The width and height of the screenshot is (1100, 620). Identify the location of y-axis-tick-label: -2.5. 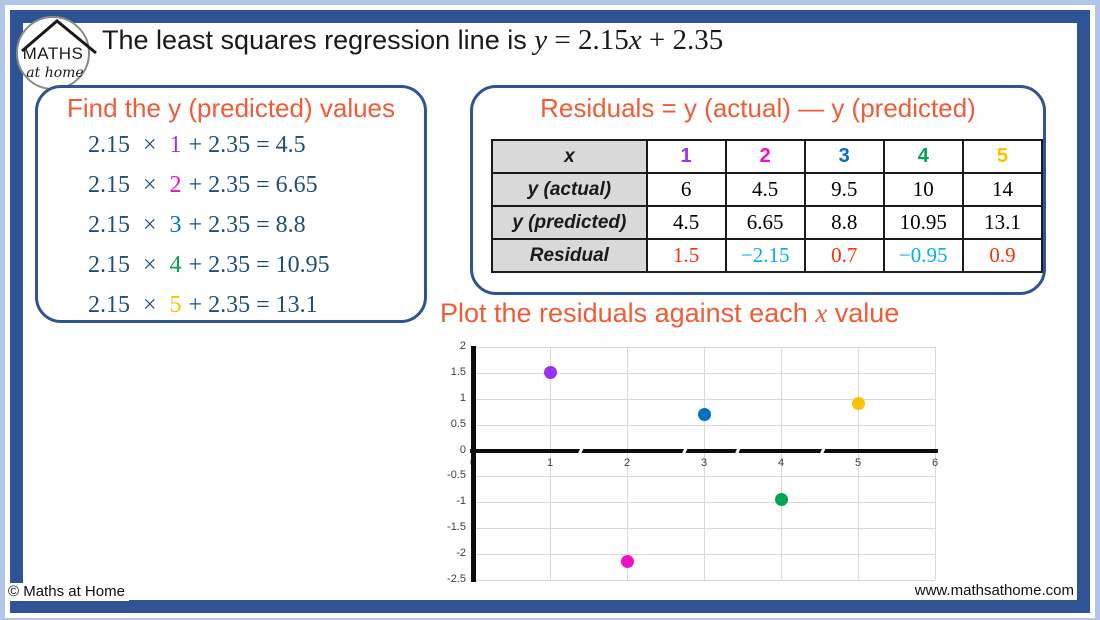
(456, 579).